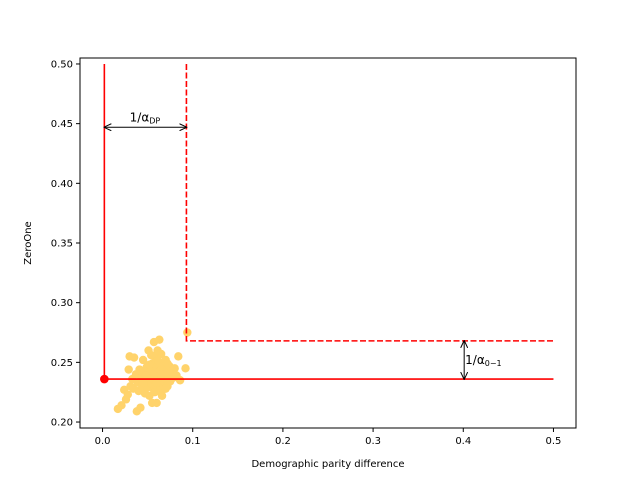 The height and width of the screenshot is (480, 640). What do you see at coordinates (145, 117) in the screenshot?
I see `annotation-label: 1/αDP` at bounding box center [145, 117].